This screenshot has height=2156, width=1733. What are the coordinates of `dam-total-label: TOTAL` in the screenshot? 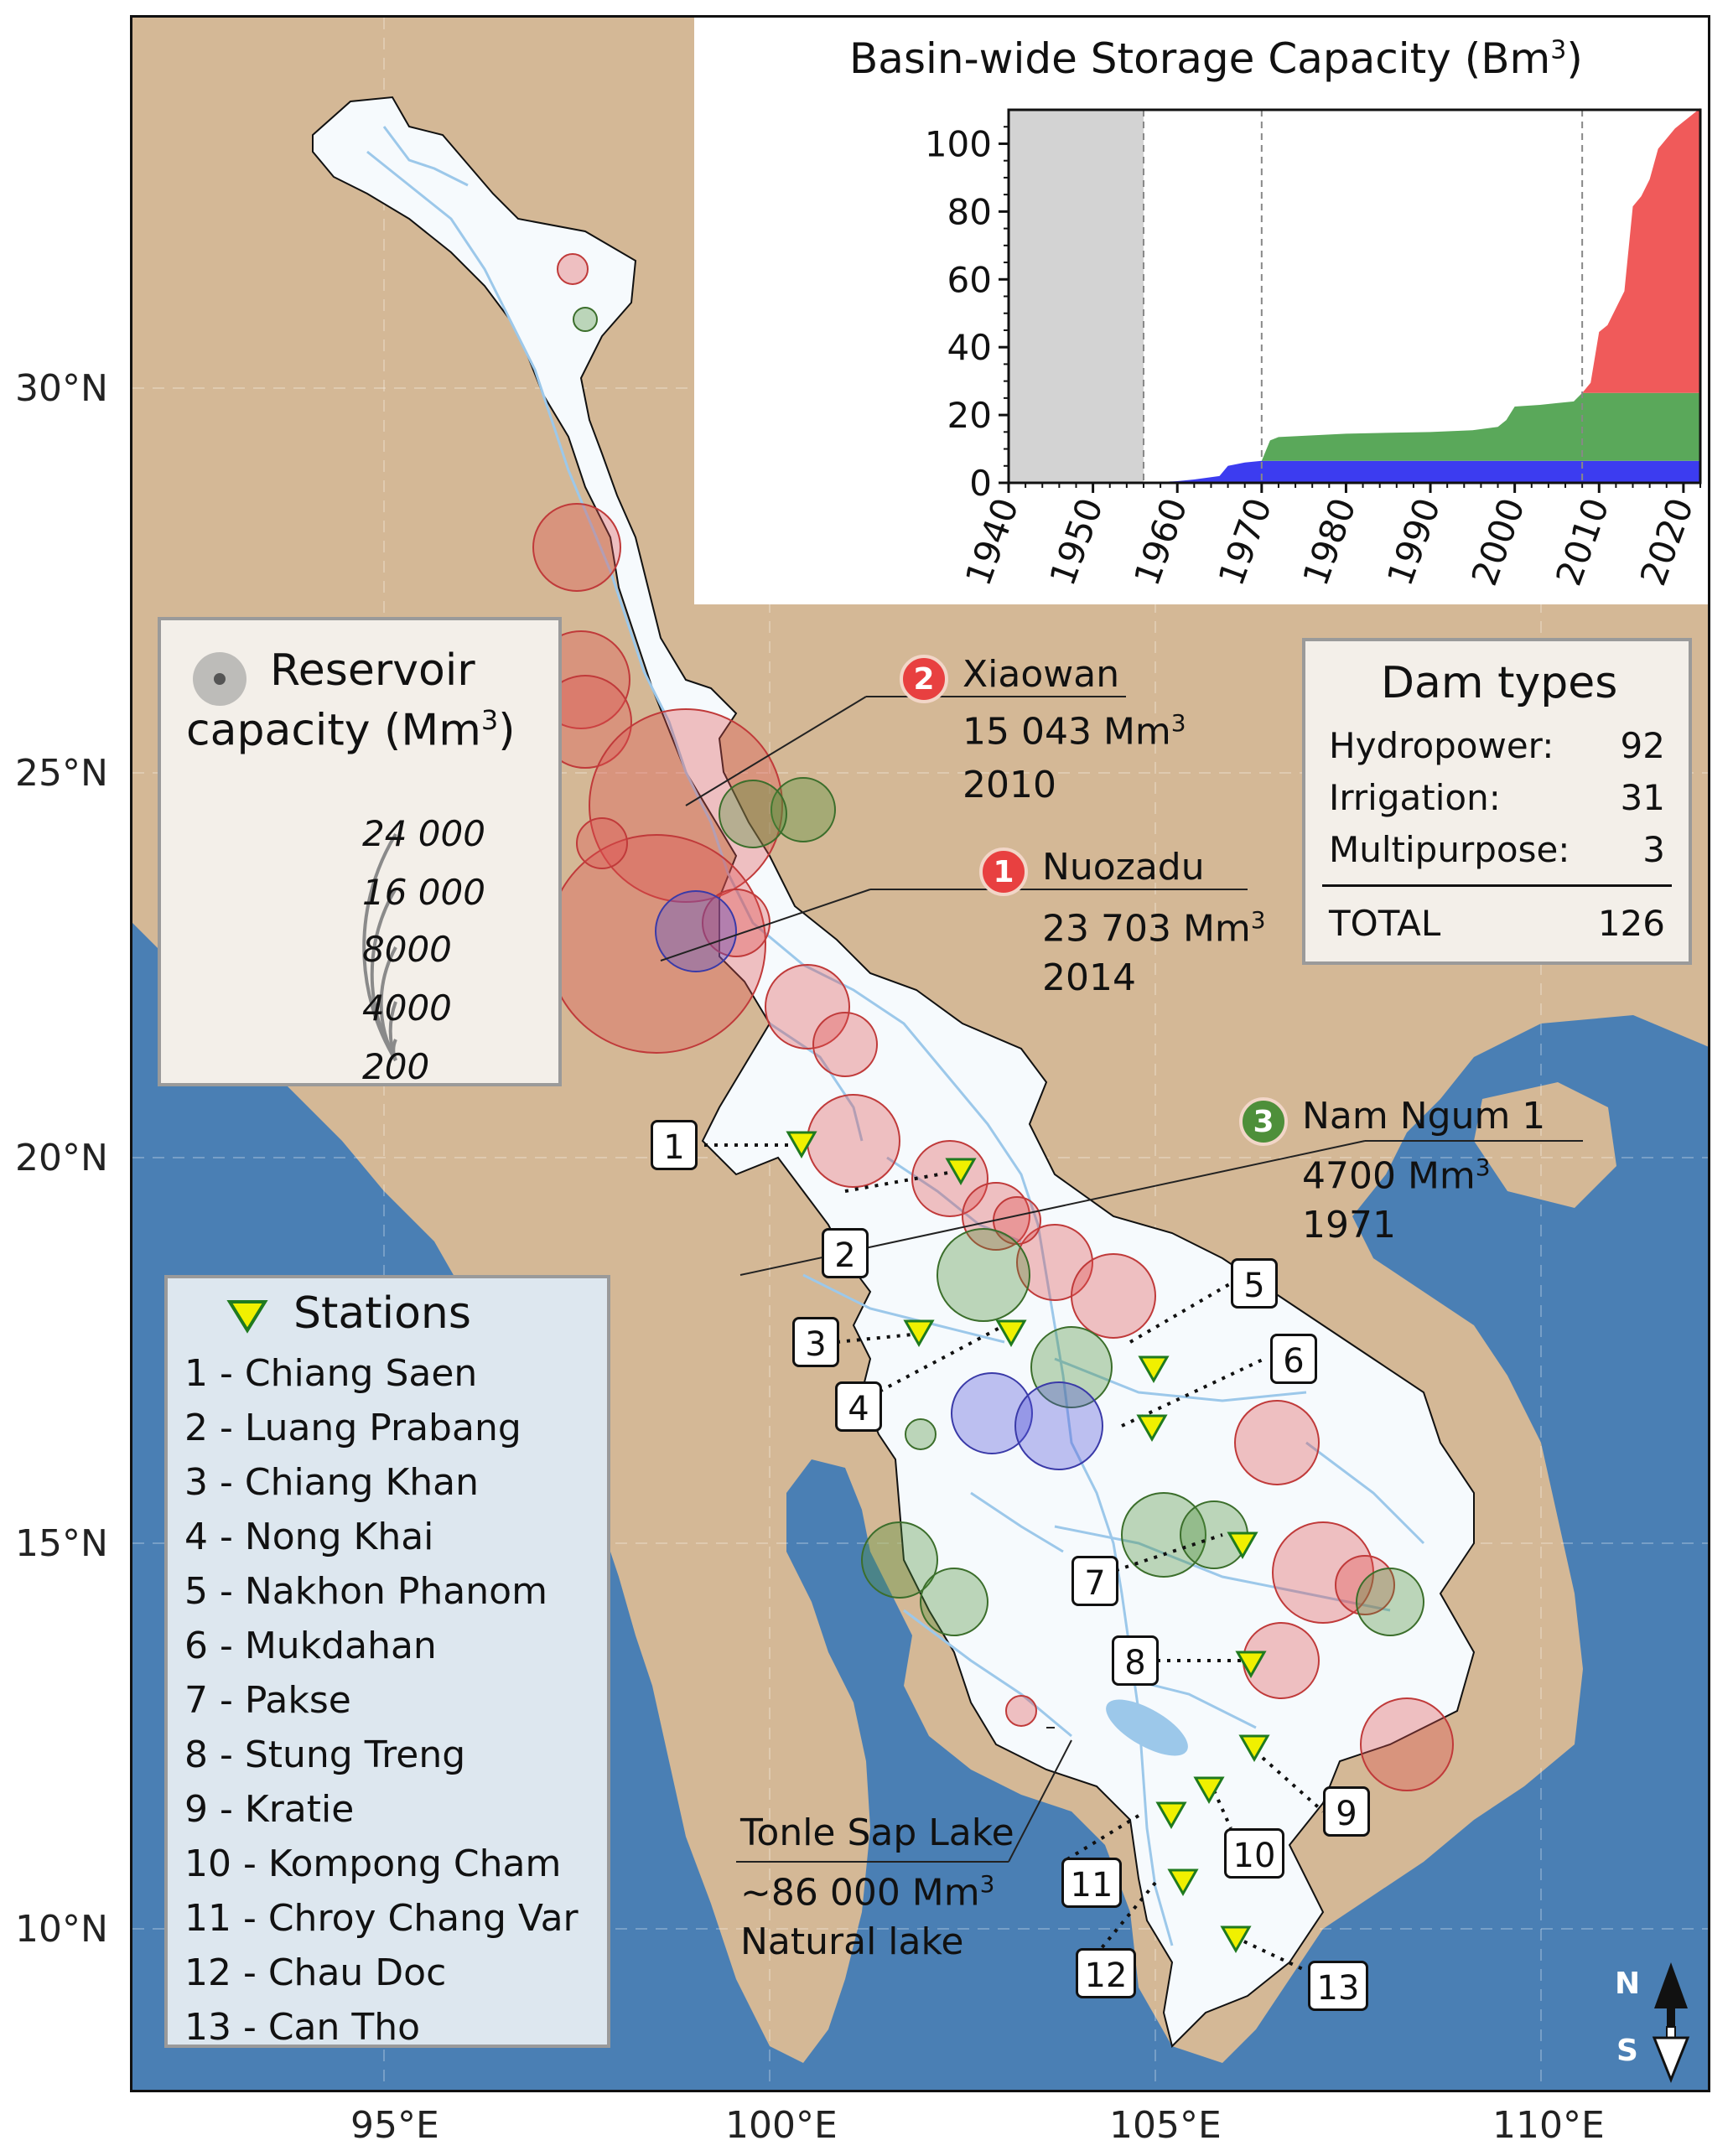 It's located at (1385, 923).